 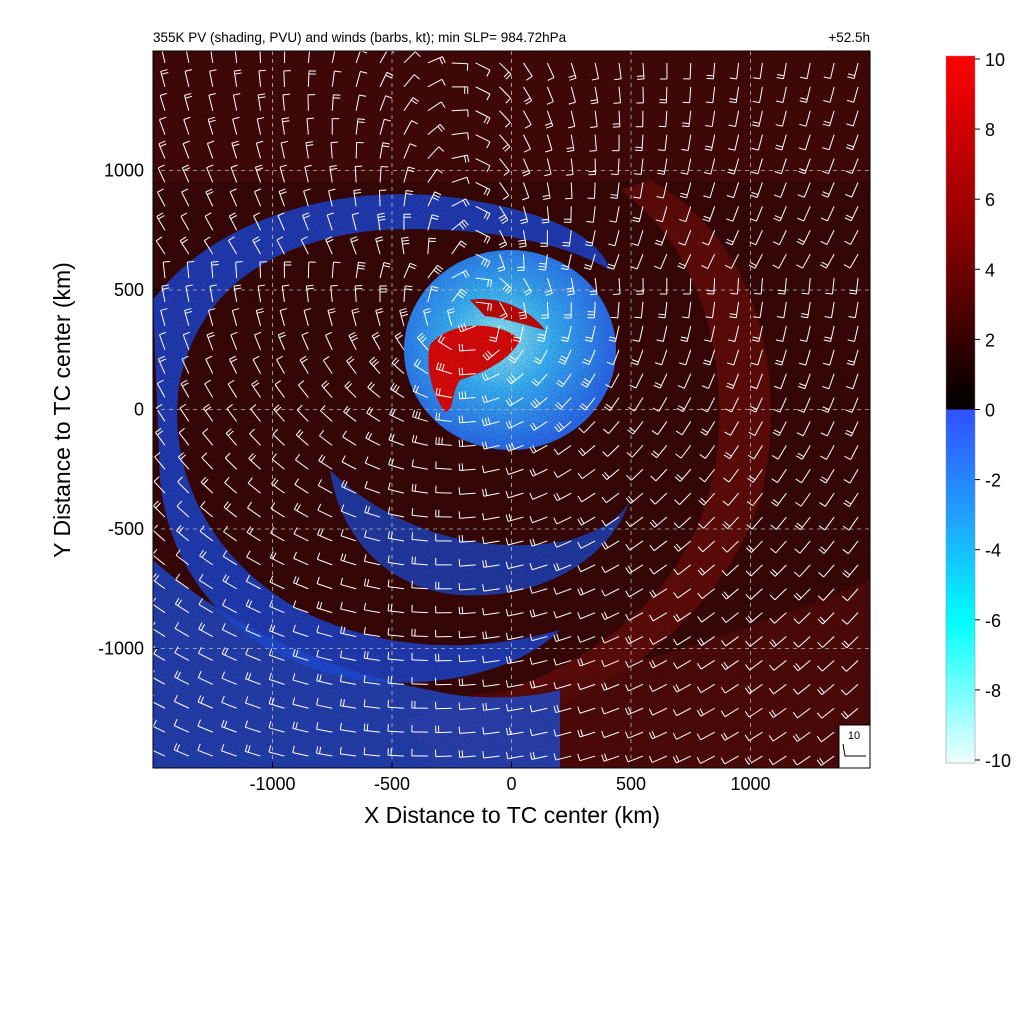 What do you see at coordinates (995, 60) in the screenshot?
I see `colorbar-tick-label: 10` at bounding box center [995, 60].